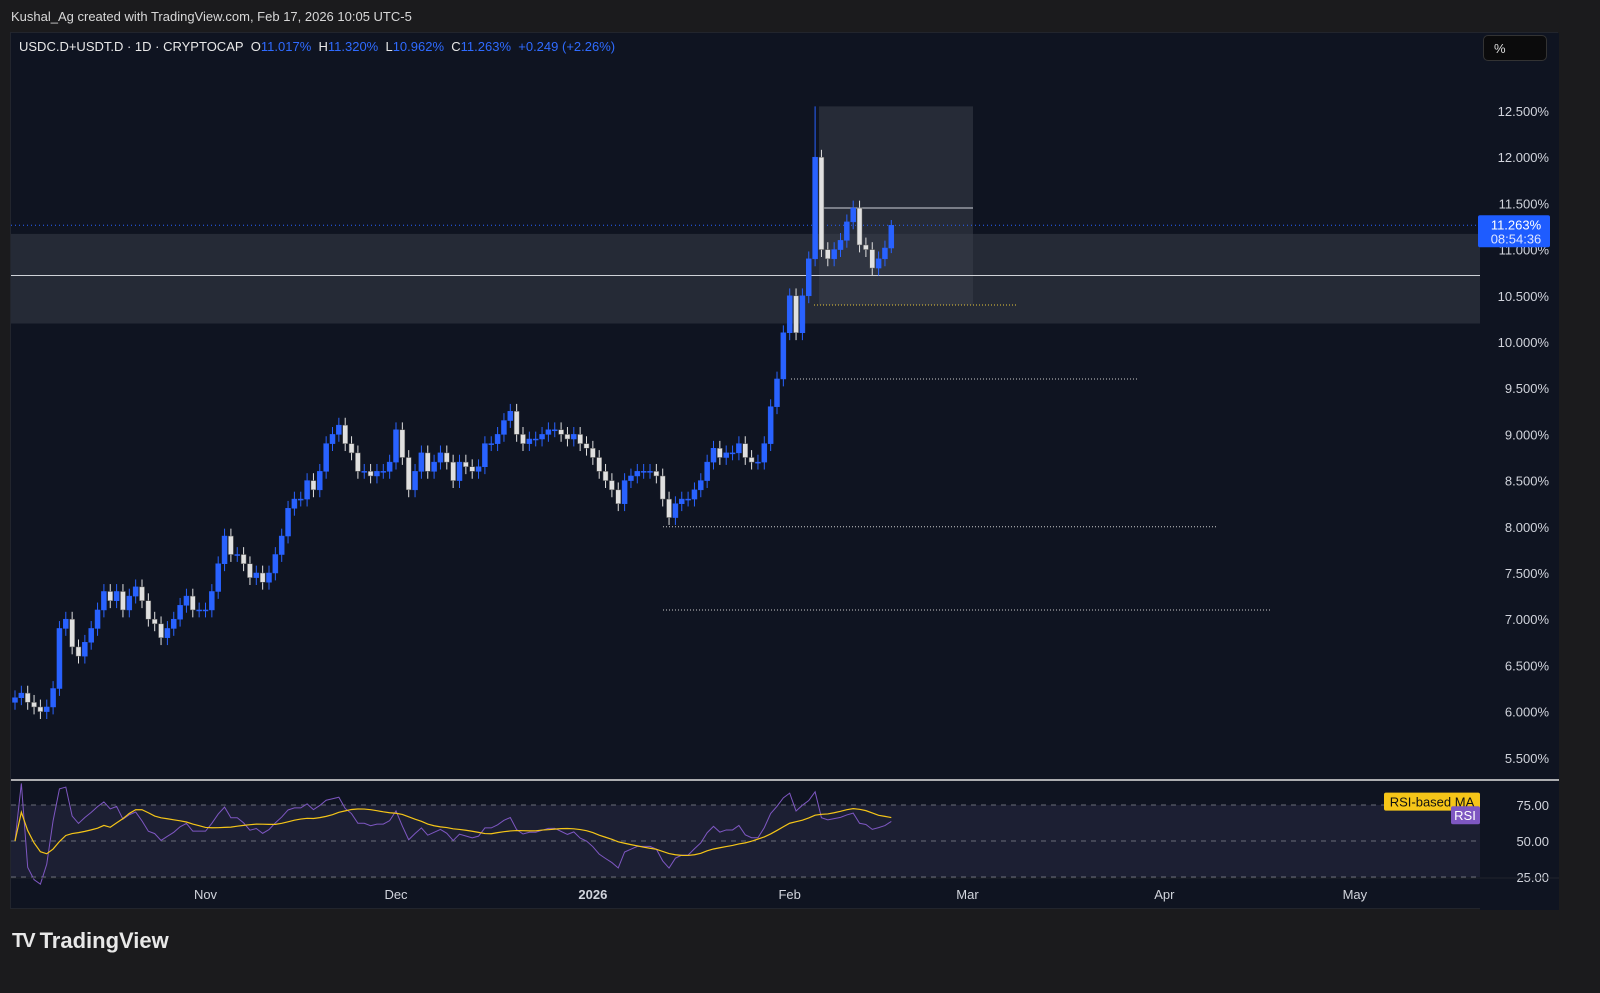 Image resolution: width=1600 pixels, height=993 pixels. I want to click on price-tick-label: 7.000%, so click(1527, 619).